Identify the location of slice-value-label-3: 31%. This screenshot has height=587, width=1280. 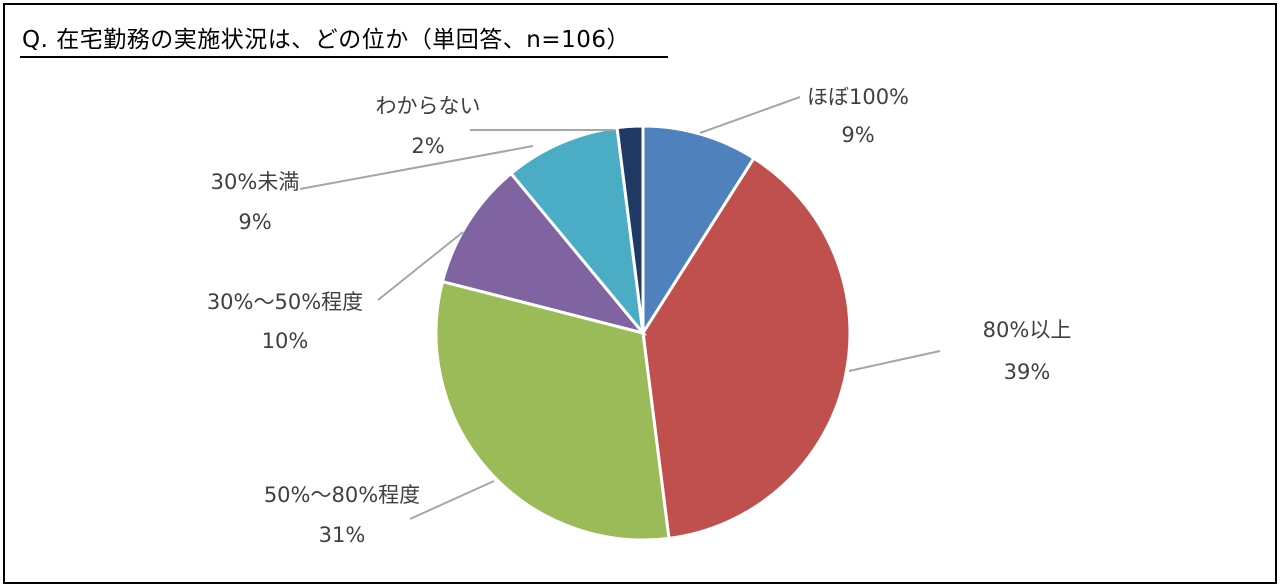
(342, 535).